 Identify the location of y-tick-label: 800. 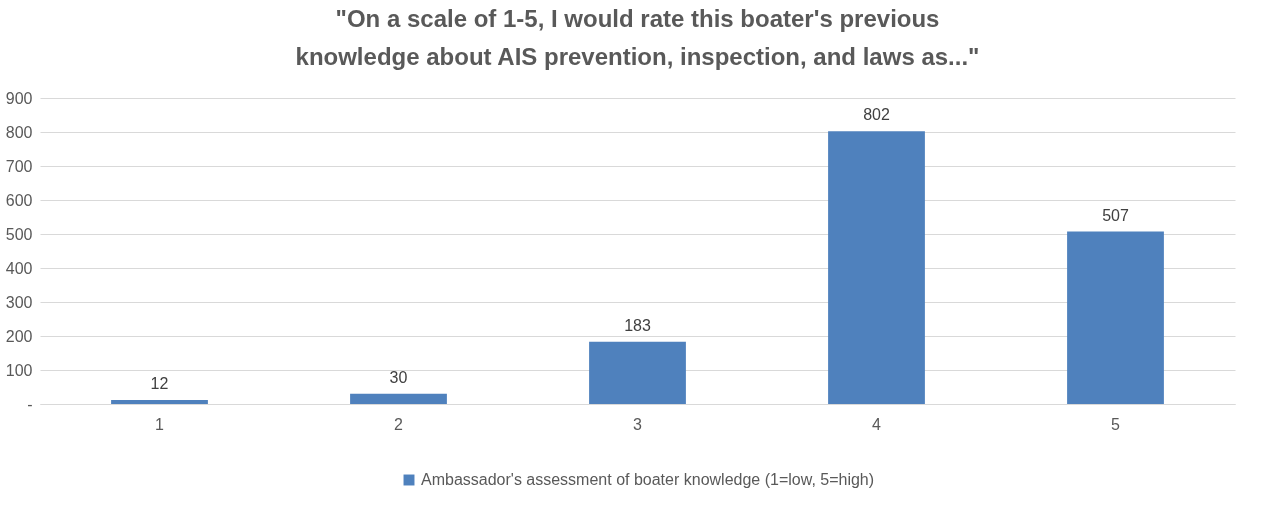
(19, 132).